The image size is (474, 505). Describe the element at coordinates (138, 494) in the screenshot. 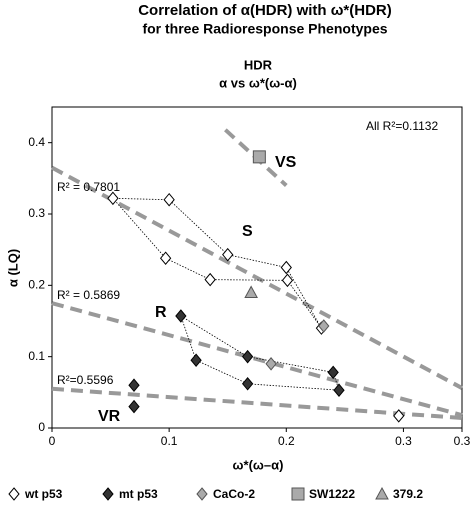

I see `legend-label: mt p53` at that location.